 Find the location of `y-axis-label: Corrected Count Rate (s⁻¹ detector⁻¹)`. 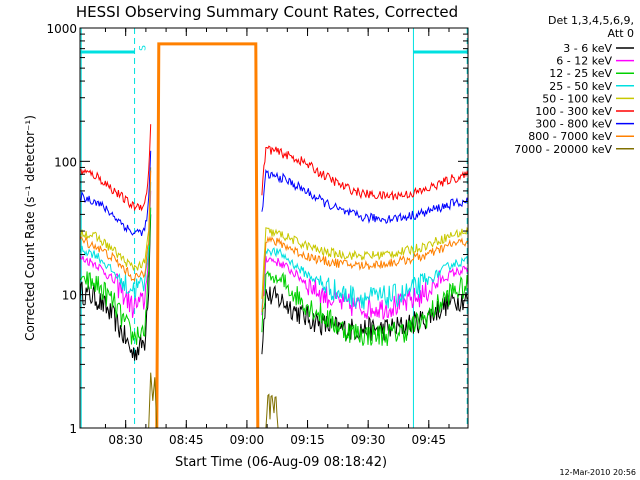

y-axis-label: Corrected Count Rate (s⁻¹ detector⁻¹) is located at coordinates (30, 228).